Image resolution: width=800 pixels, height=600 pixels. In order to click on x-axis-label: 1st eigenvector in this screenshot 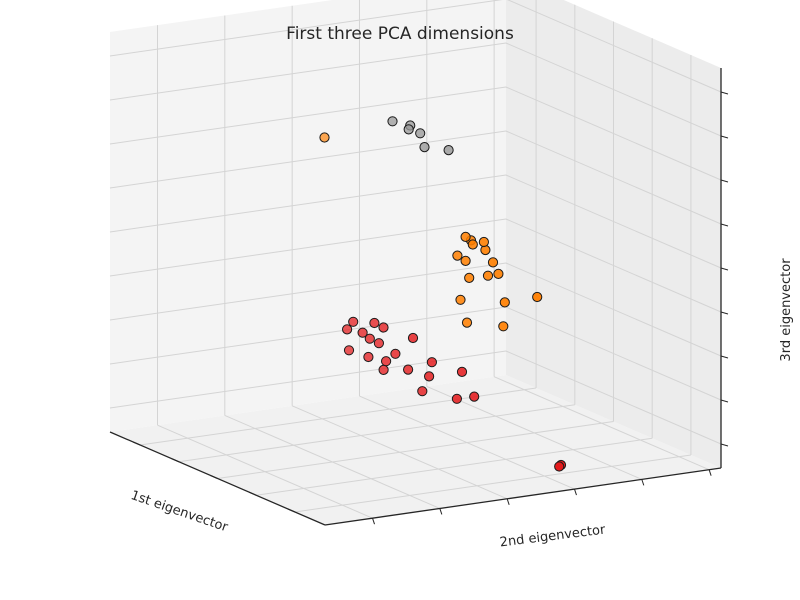, I will do `click(180, 511)`.